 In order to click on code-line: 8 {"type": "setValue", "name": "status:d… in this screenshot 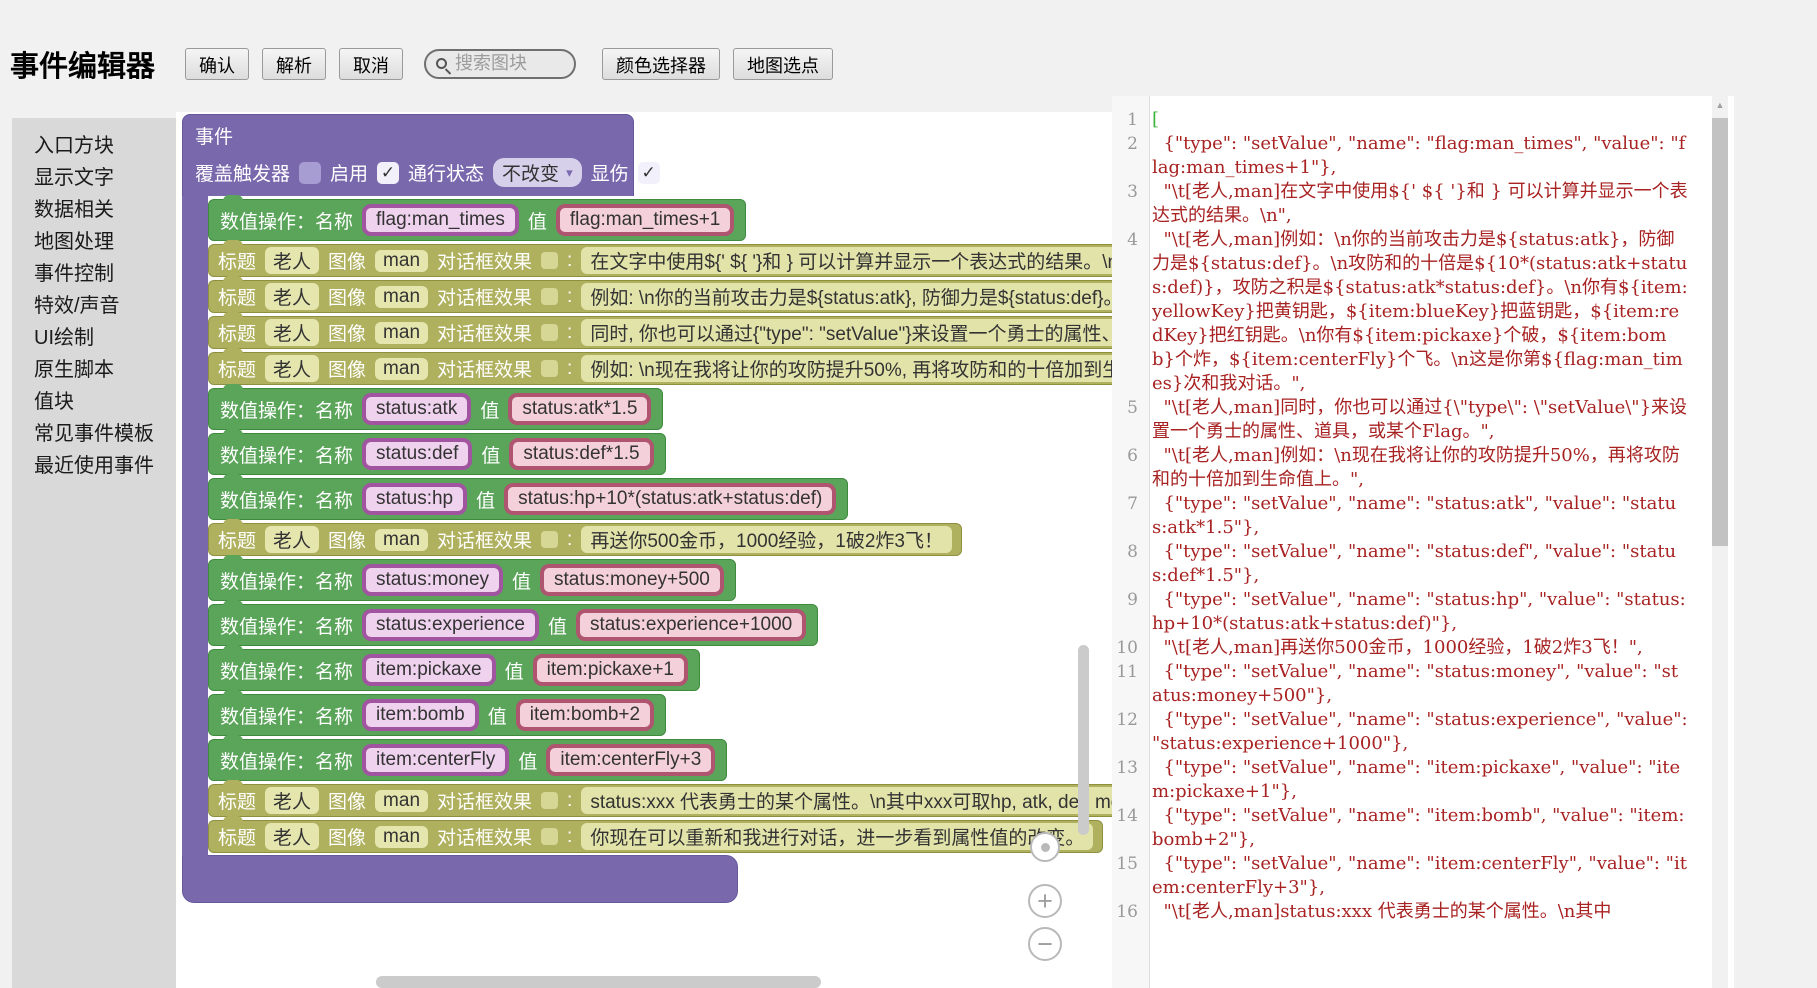, I will do `click(1412, 564)`.